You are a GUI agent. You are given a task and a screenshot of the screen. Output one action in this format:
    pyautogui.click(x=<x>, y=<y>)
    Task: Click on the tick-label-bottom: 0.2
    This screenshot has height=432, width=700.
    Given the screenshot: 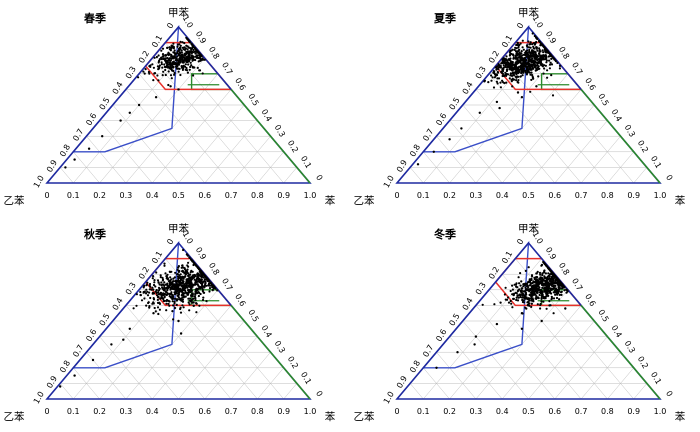 What is the action you would take?
    pyautogui.click(x=99, y=195)
    